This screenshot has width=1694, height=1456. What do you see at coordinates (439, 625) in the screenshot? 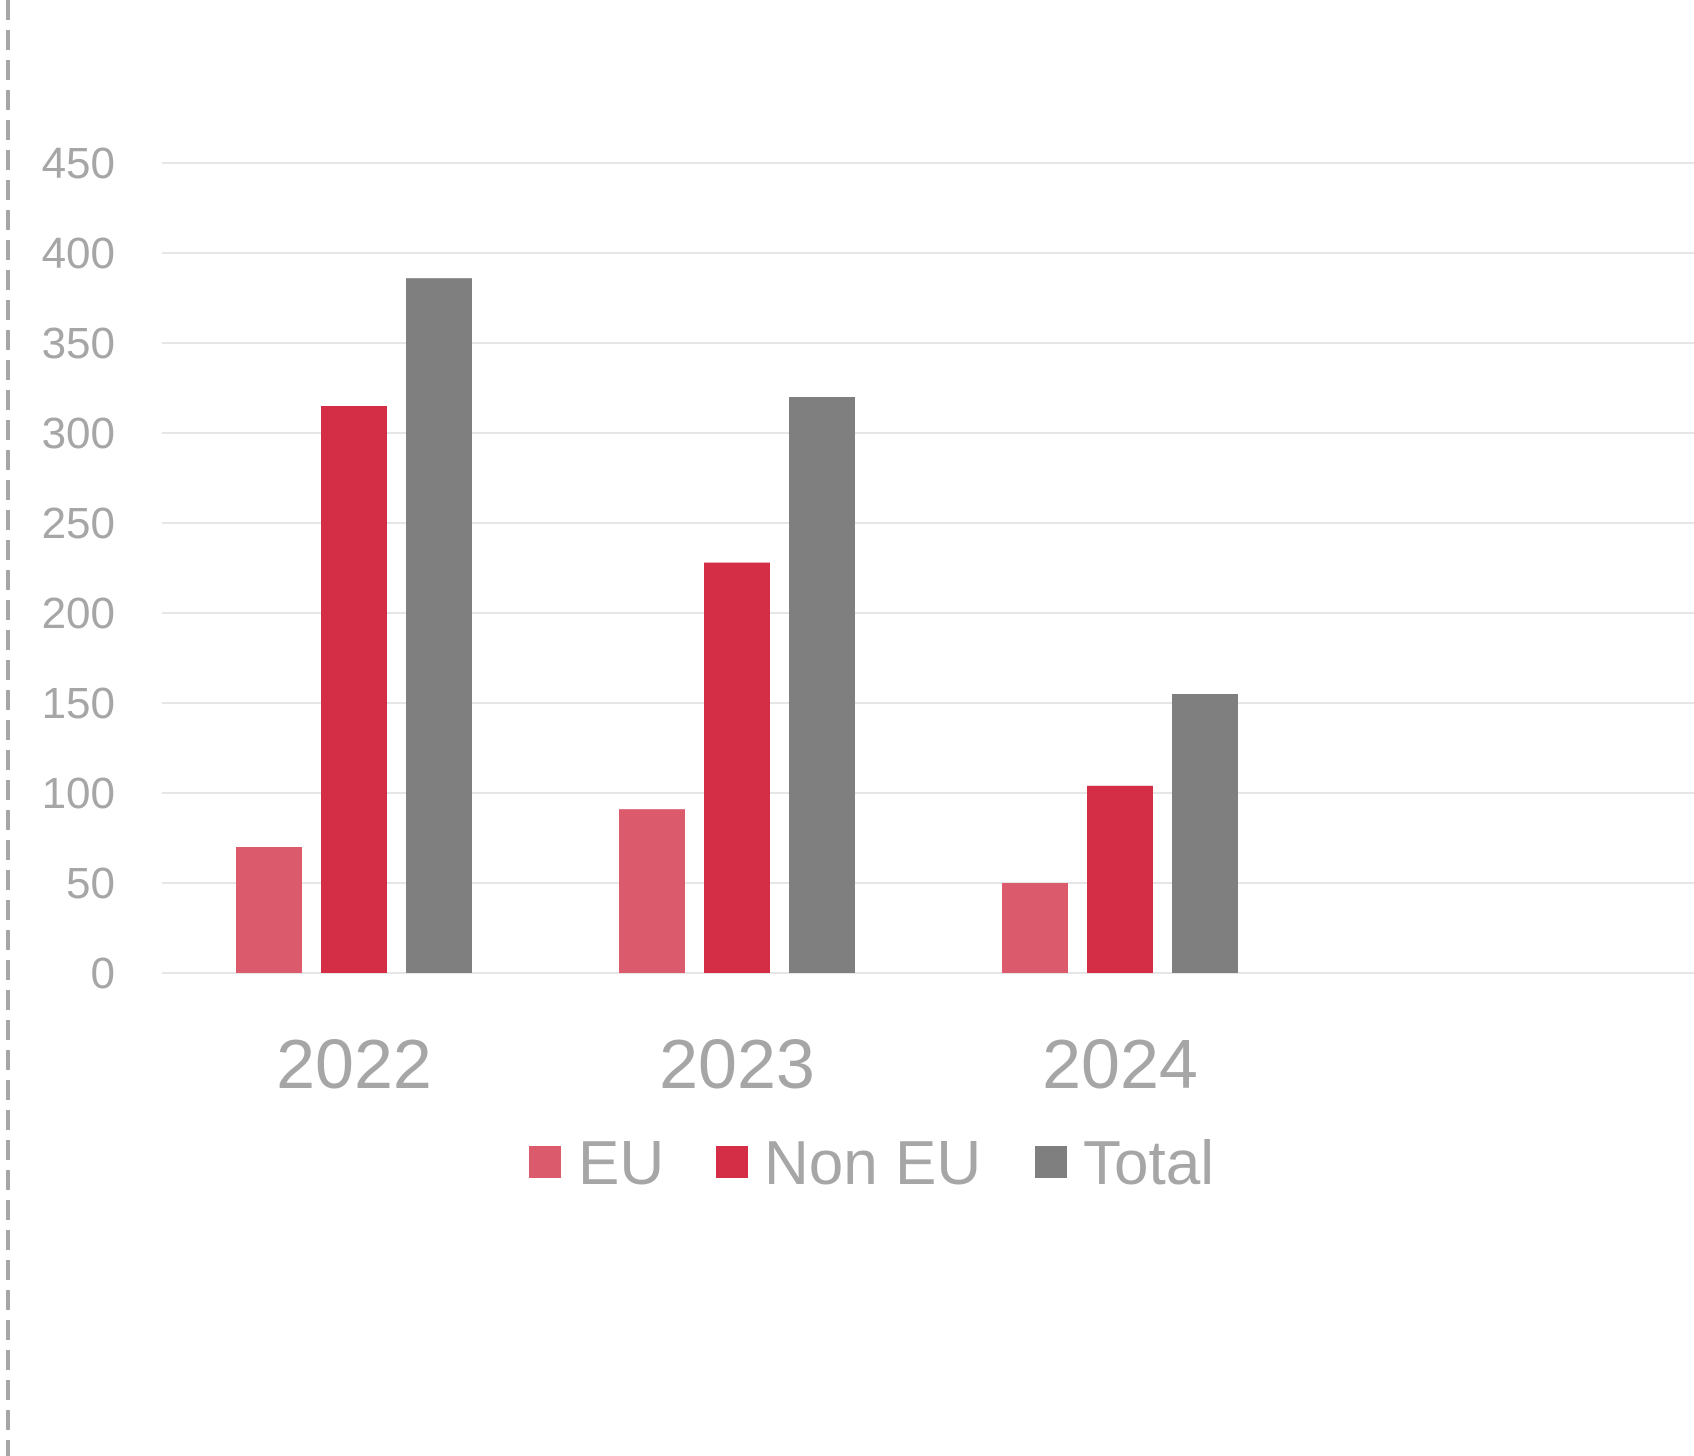
I see `bar-total-2022` at bounding box center [439, 625].